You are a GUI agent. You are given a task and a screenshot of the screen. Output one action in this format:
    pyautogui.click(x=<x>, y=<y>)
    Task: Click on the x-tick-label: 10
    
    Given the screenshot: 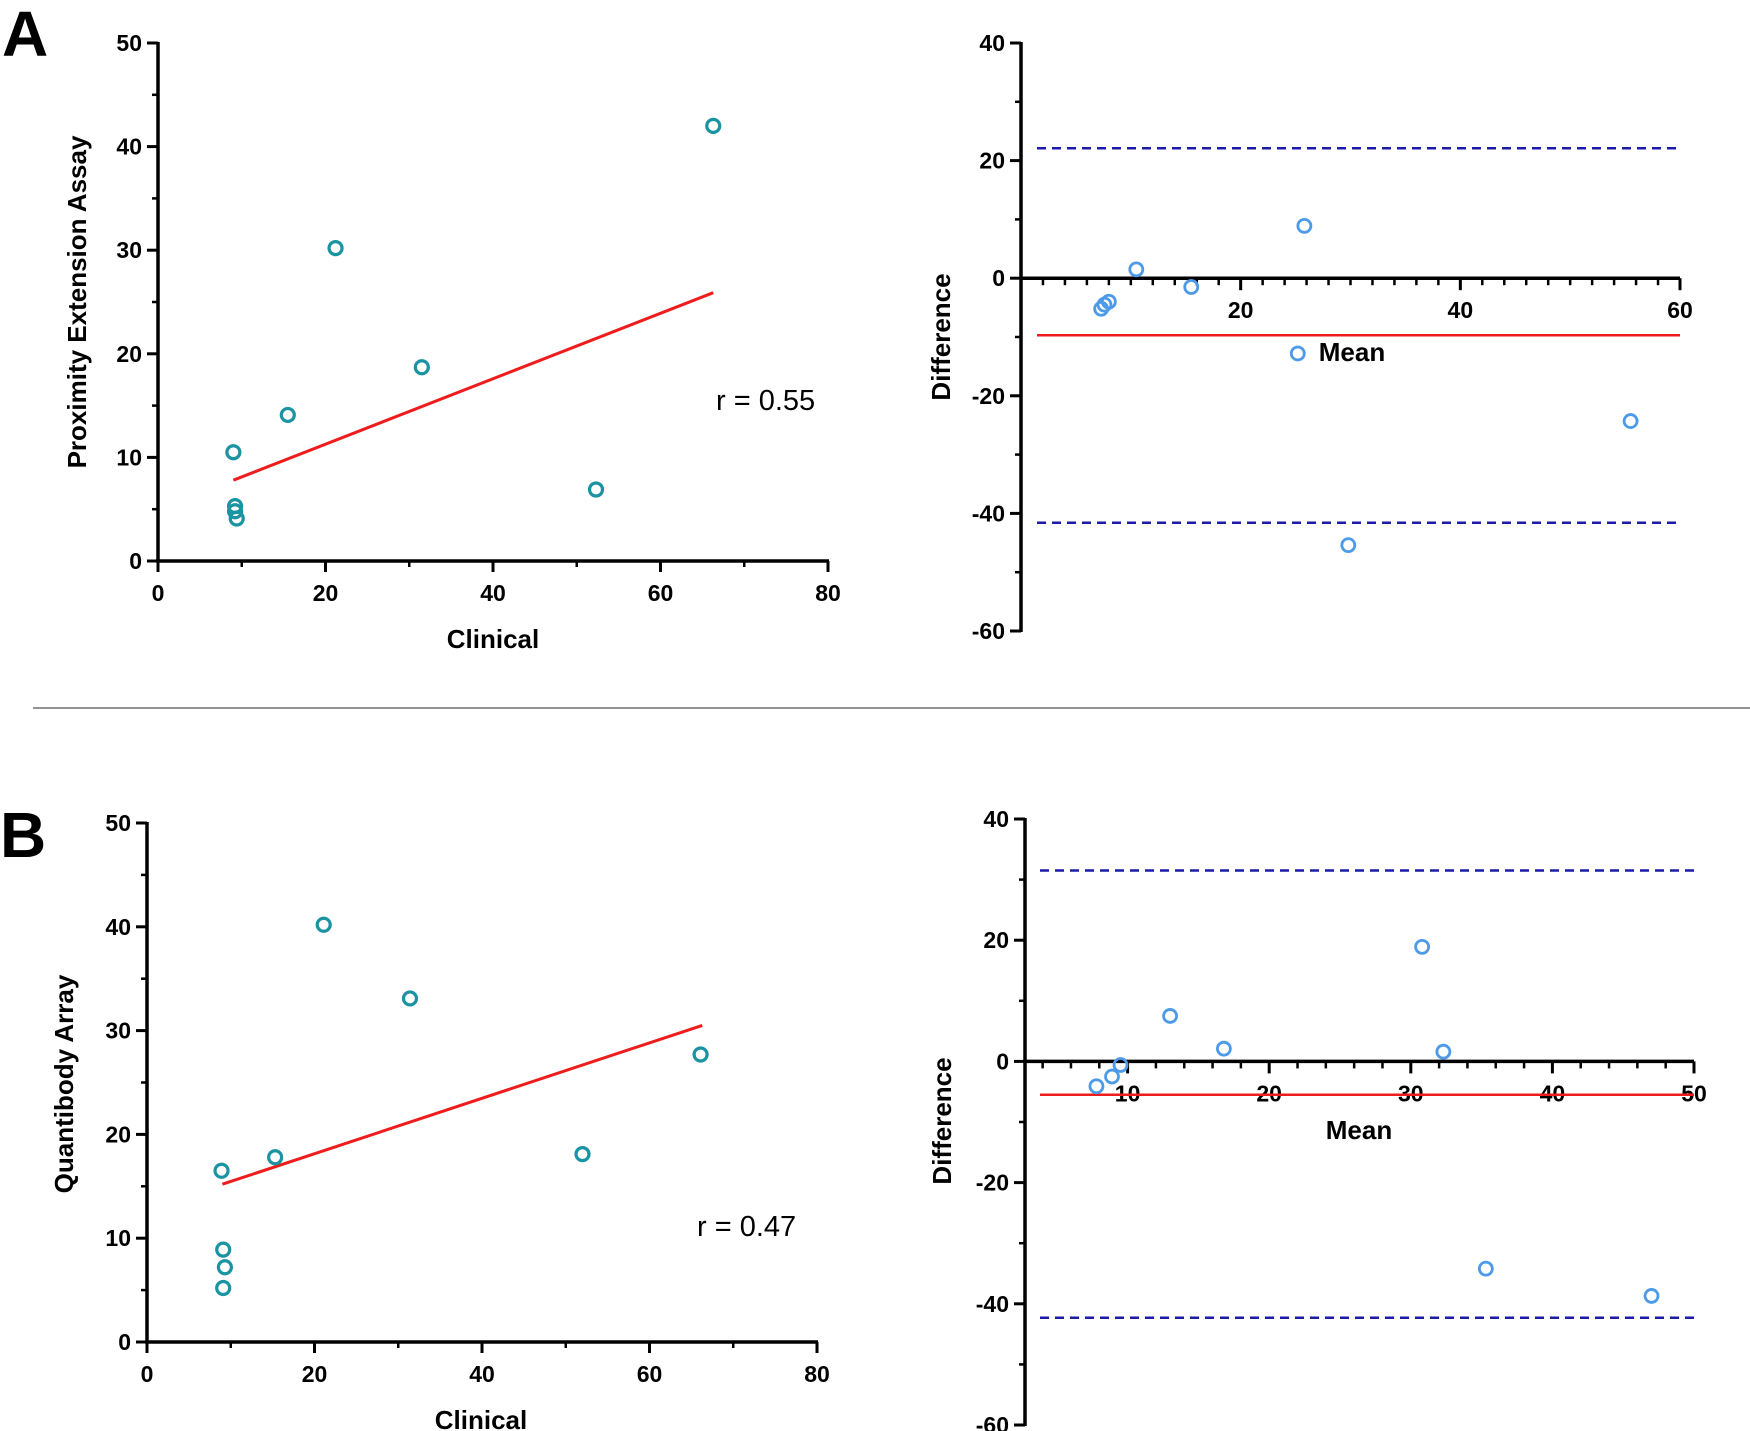 What is the action you would take?
    pyautogui.click(x=1128, y=1093)
    